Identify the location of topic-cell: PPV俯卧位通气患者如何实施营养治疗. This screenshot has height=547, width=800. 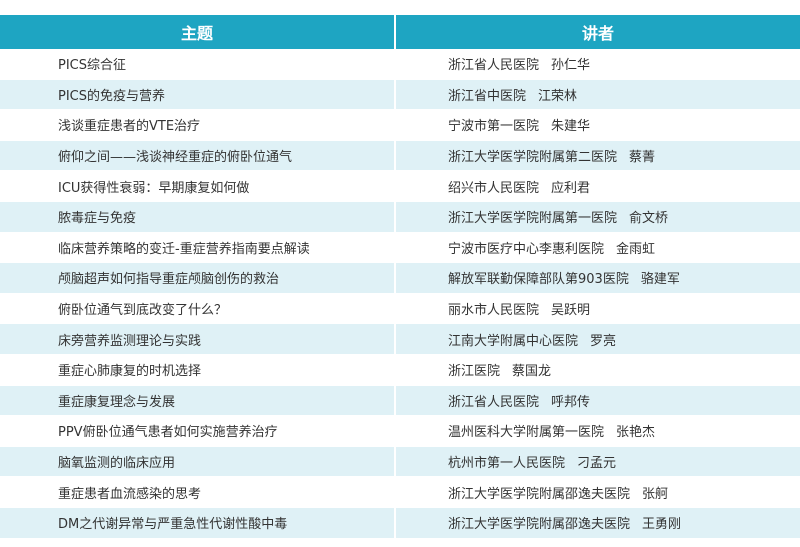
(198, 431).